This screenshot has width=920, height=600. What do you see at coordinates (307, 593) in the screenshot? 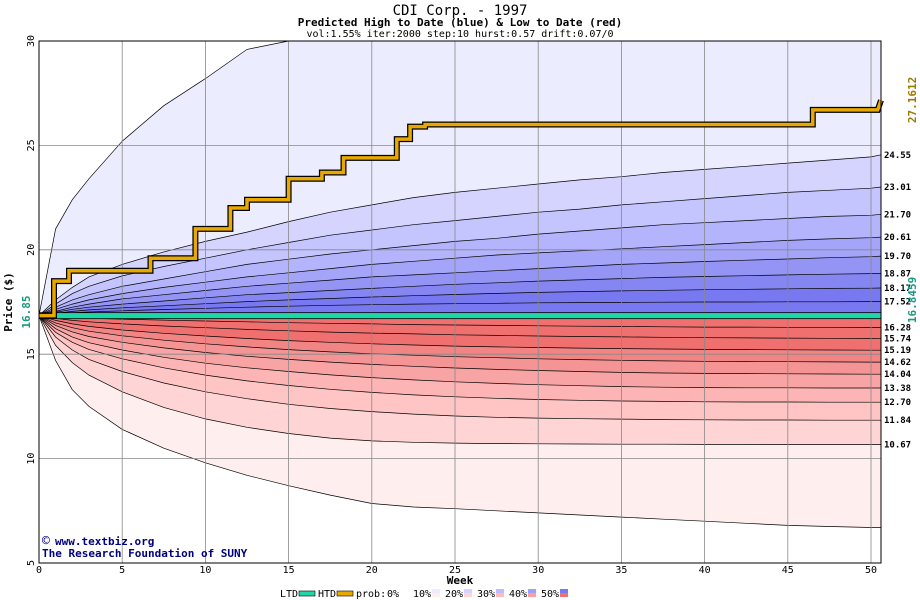
I see `legend-ltd-swatch` at bounding box center [307, 593].